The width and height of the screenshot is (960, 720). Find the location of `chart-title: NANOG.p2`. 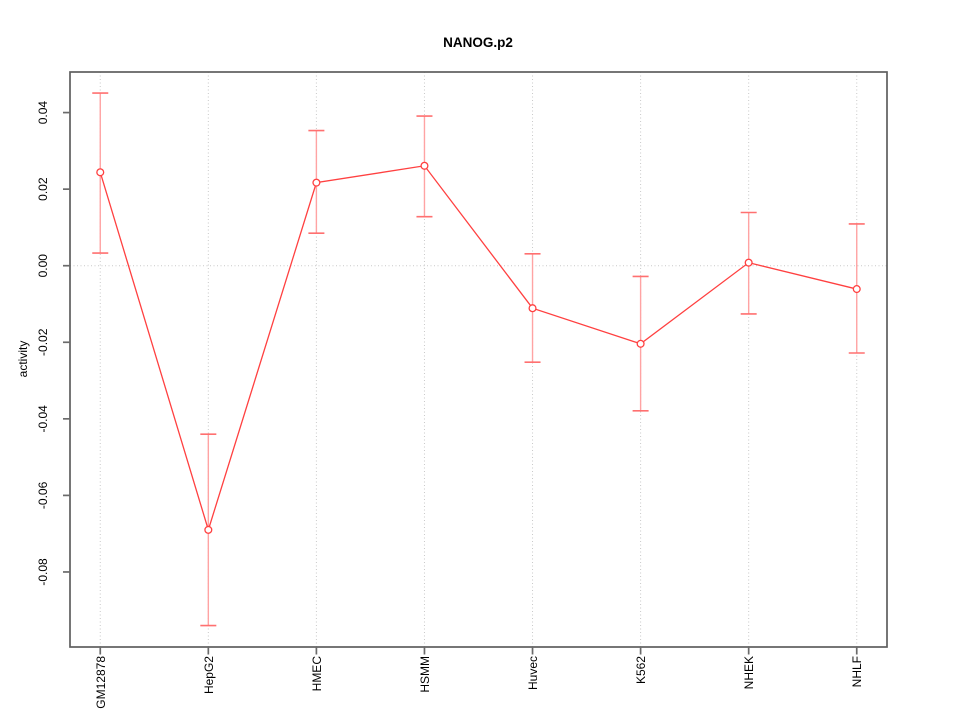

chart-title: NANOG.p2 is located at coordinates (478, 42).